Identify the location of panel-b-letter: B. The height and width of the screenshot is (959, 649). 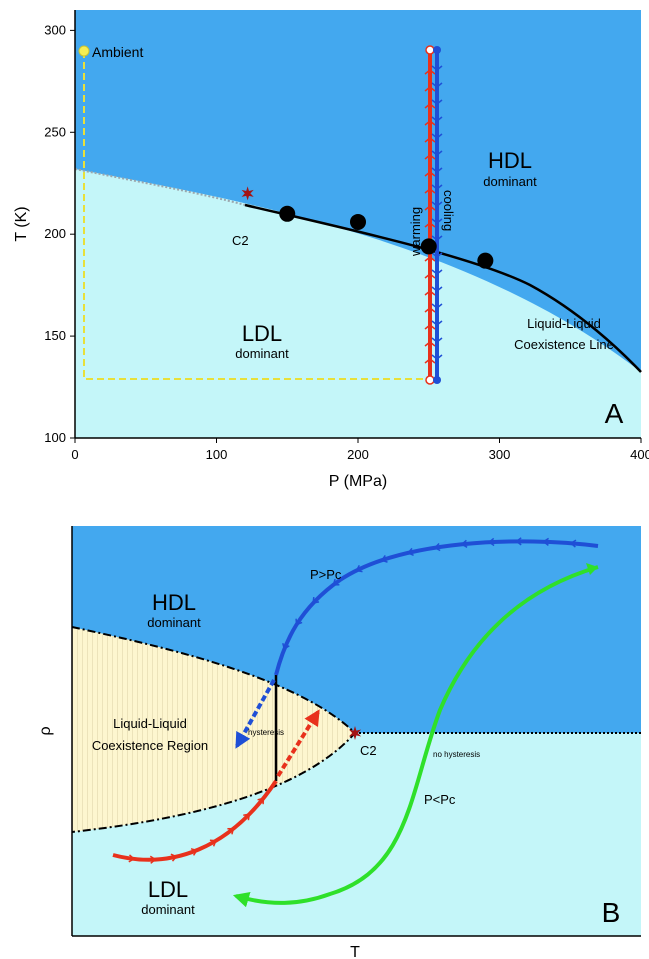
(611, 912).